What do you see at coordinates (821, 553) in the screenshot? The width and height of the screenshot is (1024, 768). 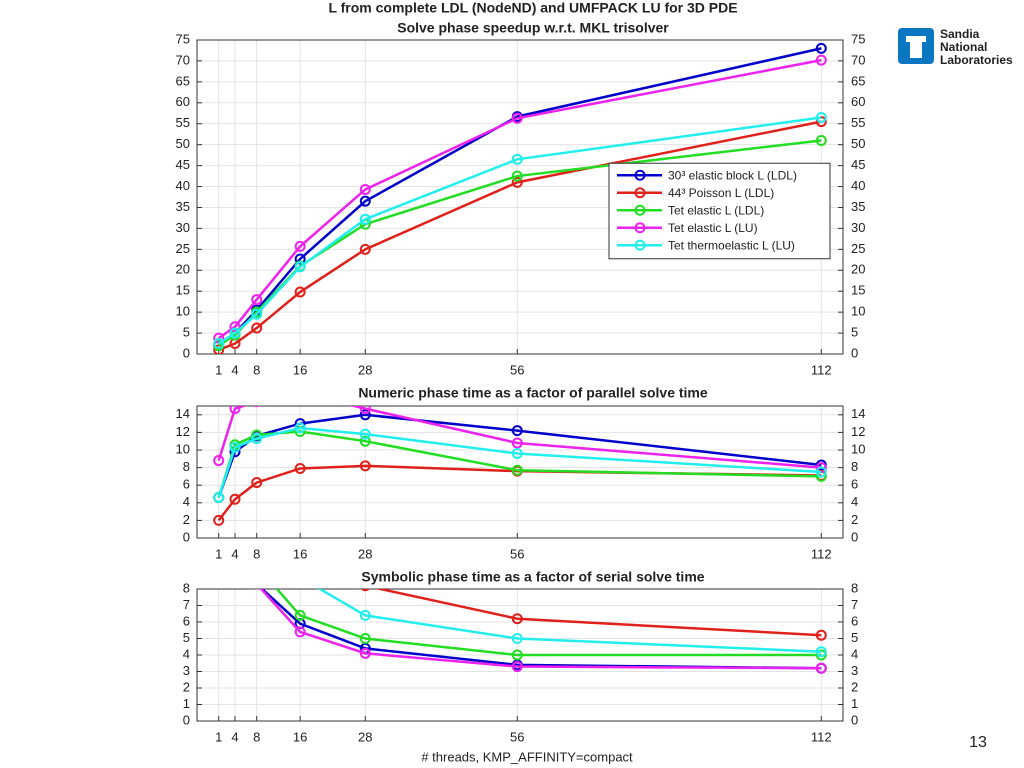 I see `x-tick-label: 112` at bounding box center [821, 553].